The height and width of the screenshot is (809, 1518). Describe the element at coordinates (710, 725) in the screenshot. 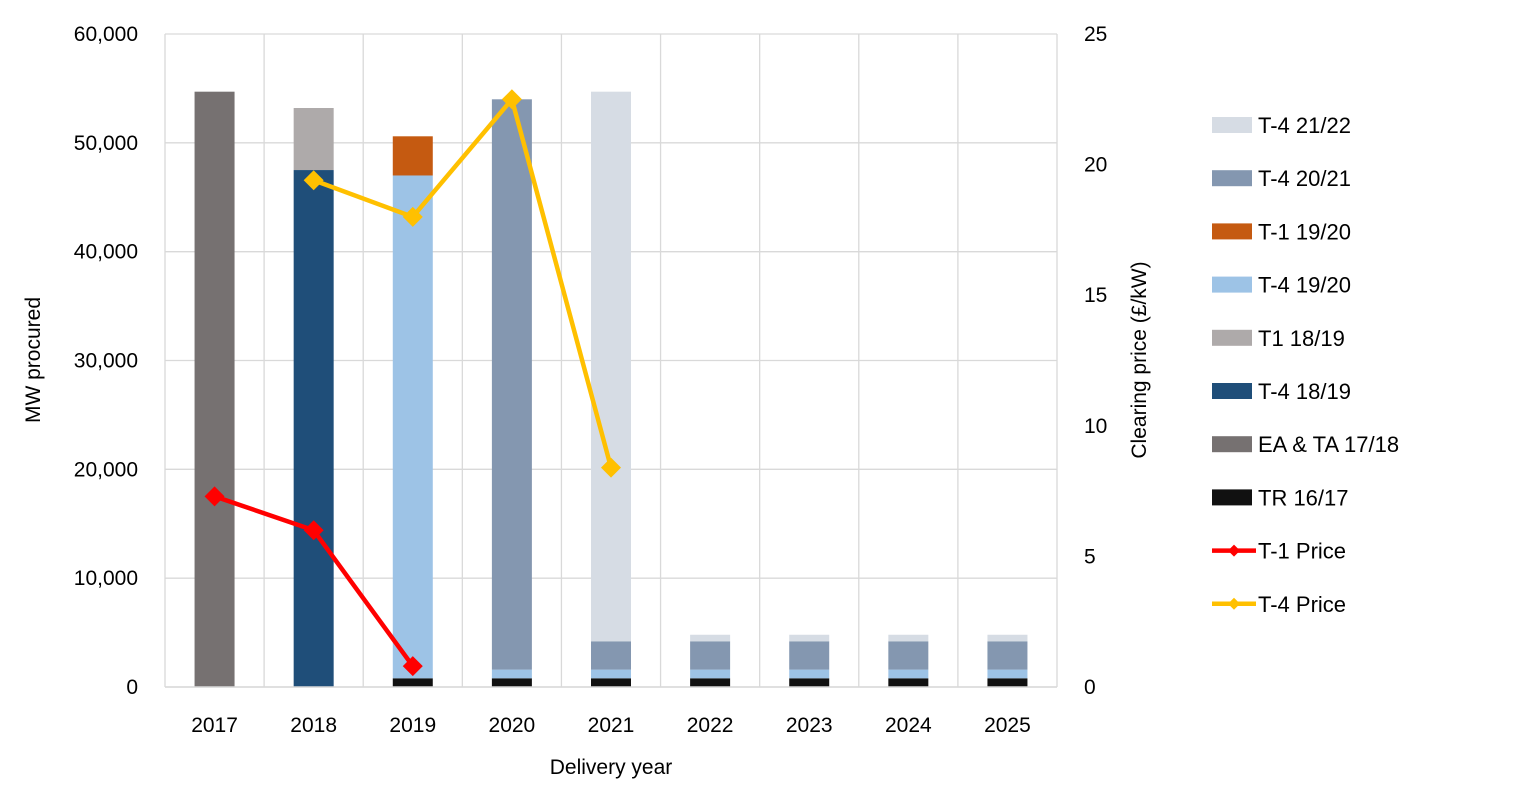

I see `x-tick-label: 2022` at that location.